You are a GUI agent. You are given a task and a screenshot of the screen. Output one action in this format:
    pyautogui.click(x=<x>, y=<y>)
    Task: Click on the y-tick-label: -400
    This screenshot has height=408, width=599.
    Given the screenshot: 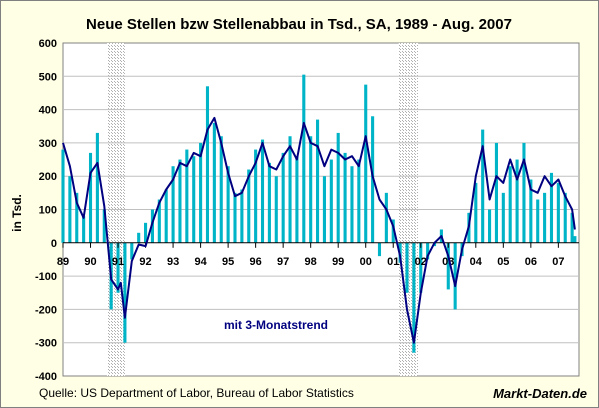 What is the action you would take?
    pyautogui.click(x=46, y=377)
    